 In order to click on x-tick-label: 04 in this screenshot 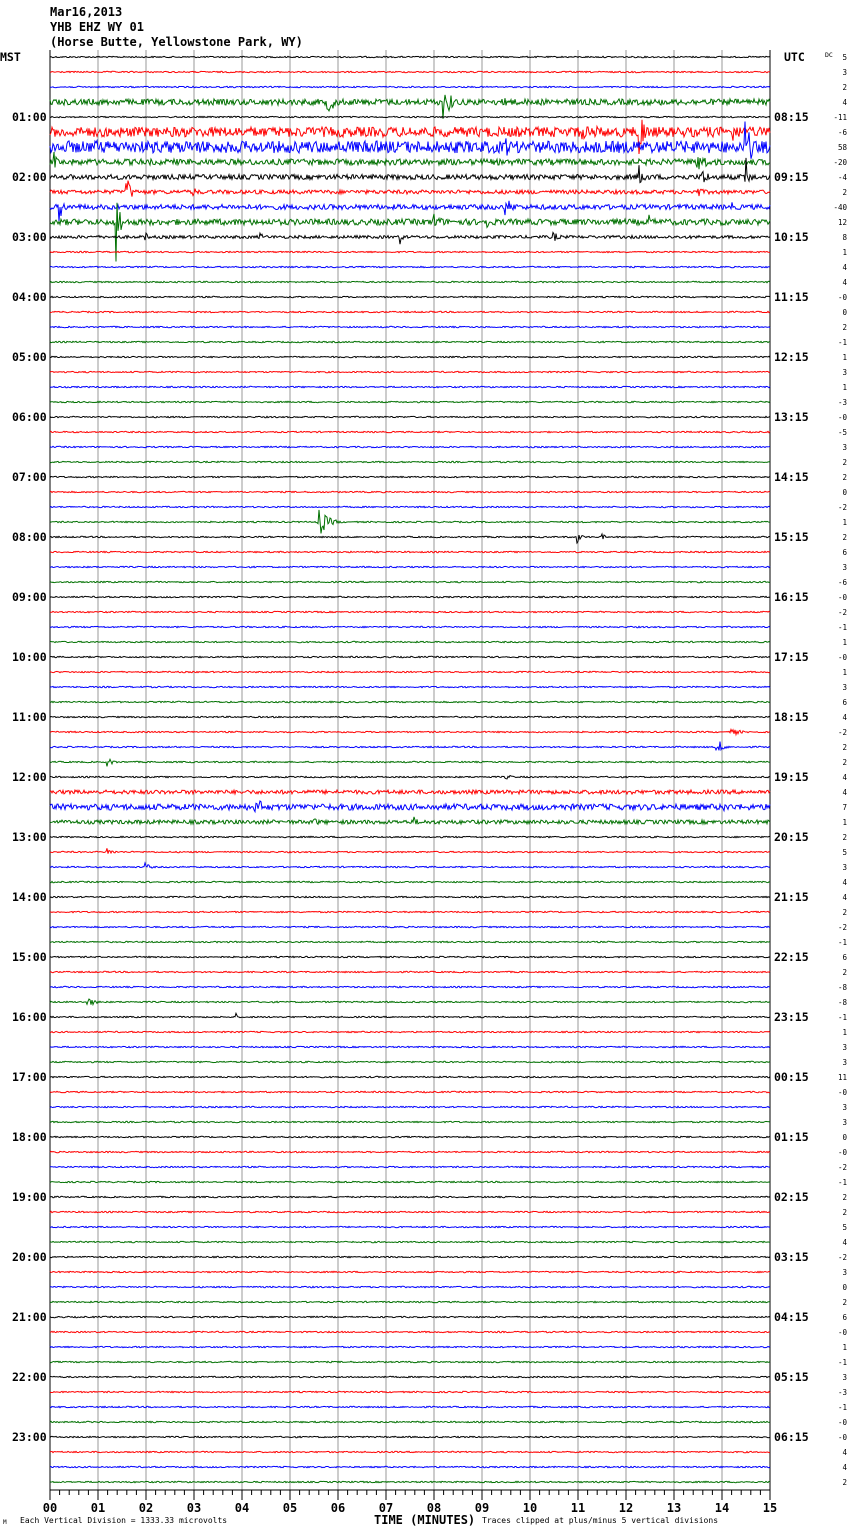, I will do `click(242, 1508)`.